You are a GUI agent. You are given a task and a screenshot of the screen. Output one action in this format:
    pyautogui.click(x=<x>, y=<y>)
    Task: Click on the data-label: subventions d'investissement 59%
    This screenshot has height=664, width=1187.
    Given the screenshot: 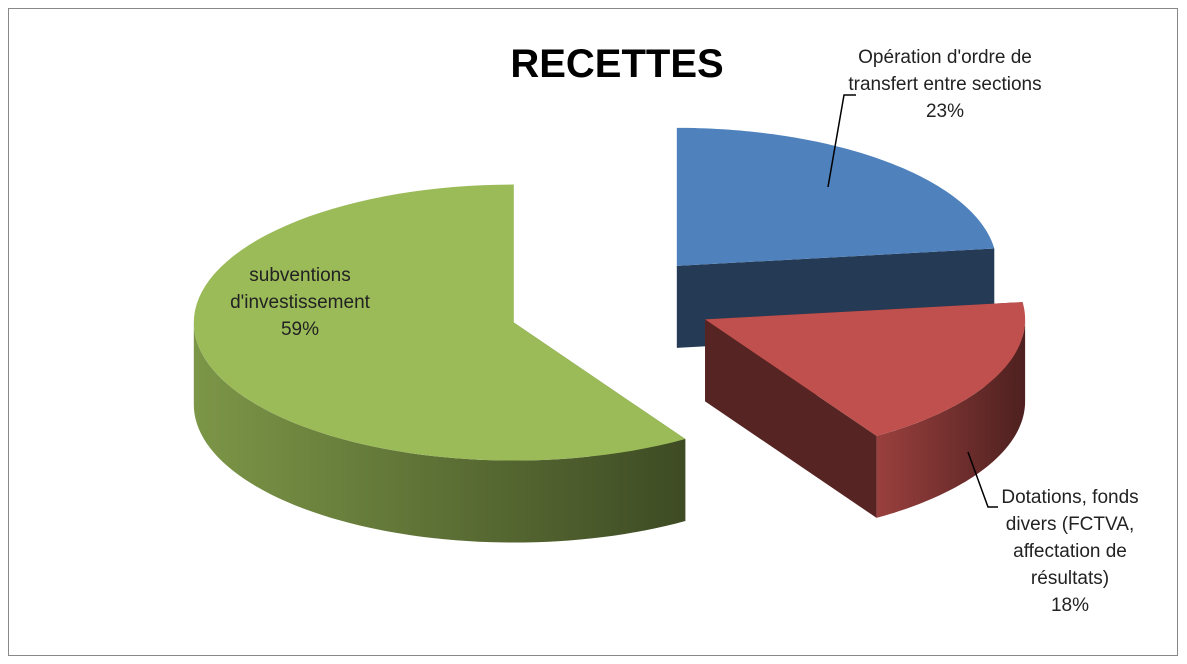 What is the action you would take?
    pyautogui.click(x=300, y=302)
    